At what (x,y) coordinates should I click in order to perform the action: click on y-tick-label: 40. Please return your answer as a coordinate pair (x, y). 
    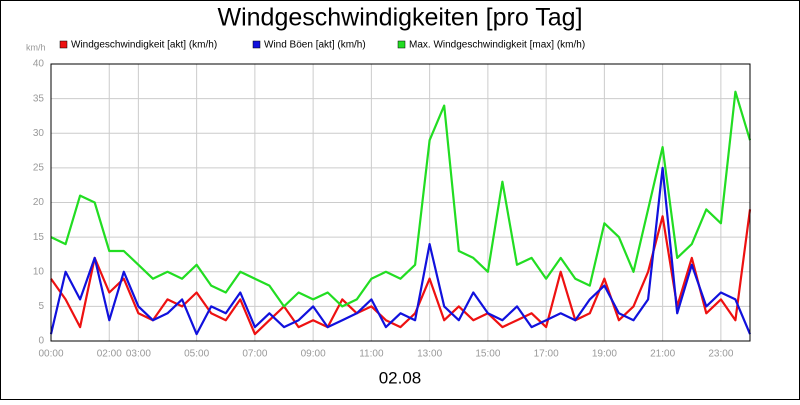
    Looking at the image, I should click on (39, 64).